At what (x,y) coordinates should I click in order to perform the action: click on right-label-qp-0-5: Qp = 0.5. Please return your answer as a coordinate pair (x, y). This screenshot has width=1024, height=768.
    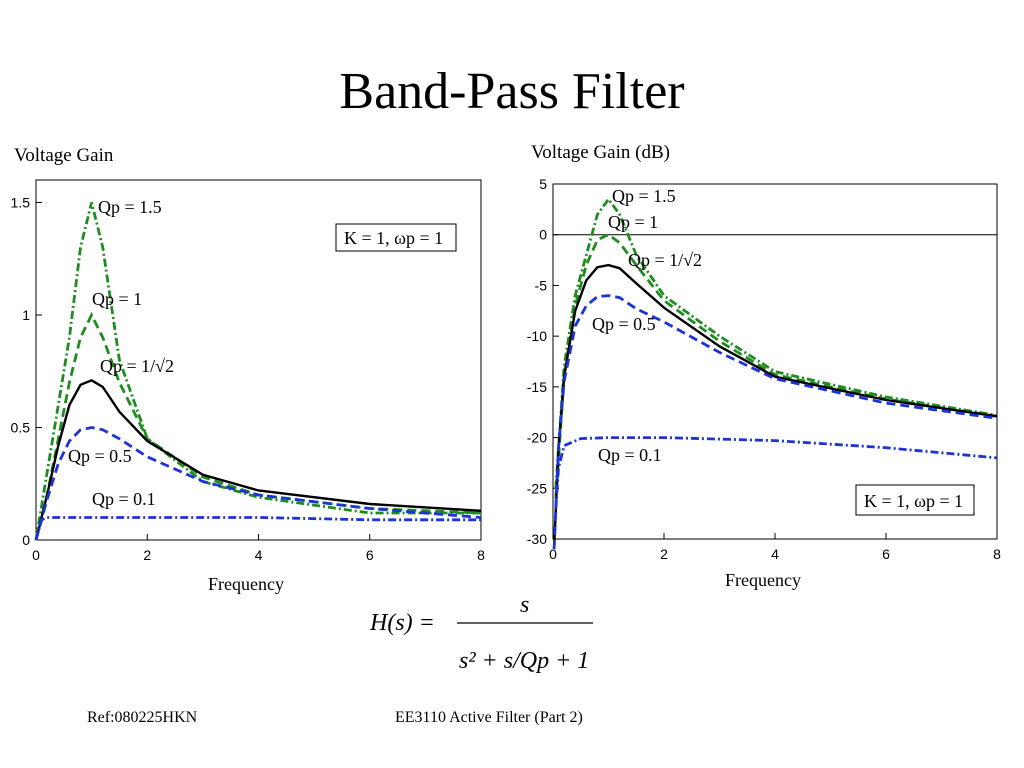
    Looking at the image, I should click on (624, 324).